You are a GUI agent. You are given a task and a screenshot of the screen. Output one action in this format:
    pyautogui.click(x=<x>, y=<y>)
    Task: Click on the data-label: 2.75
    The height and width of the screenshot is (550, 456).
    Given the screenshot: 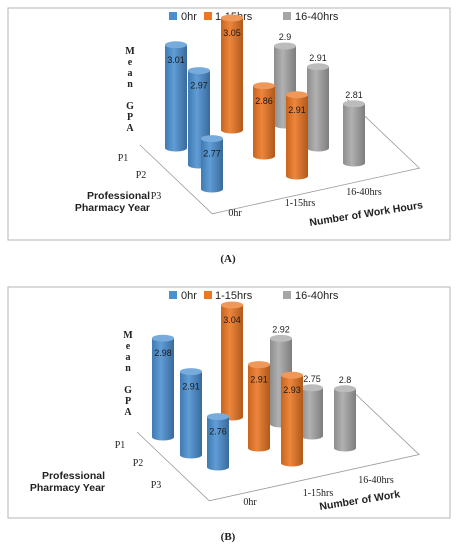 What is the action you would take?
    pyautogui.click(x=312, y=379)
    